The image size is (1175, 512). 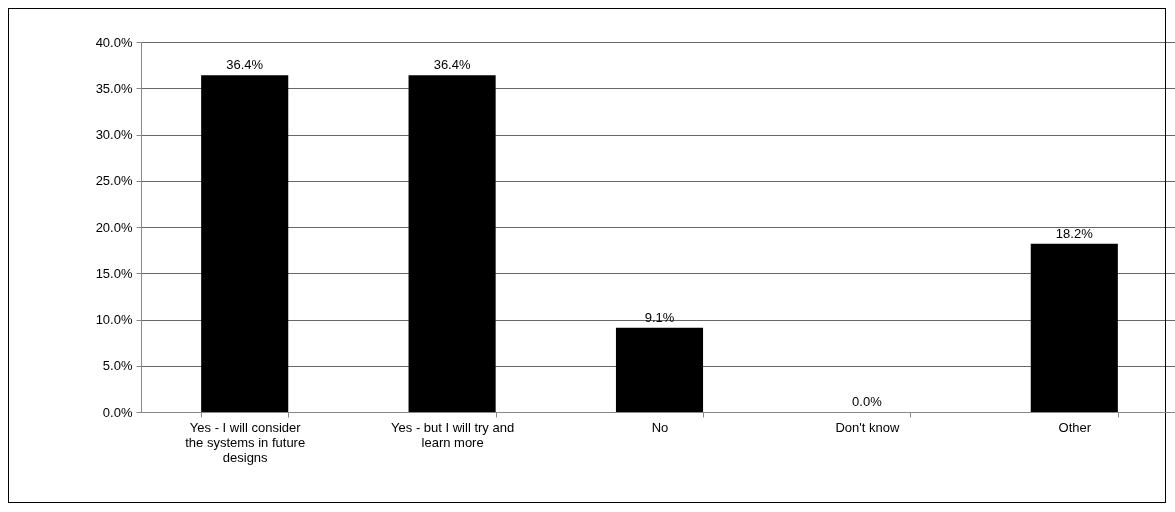 I want to click on x-tick-label: Yes - but I will try and learn more, so click(x=453, y=434).